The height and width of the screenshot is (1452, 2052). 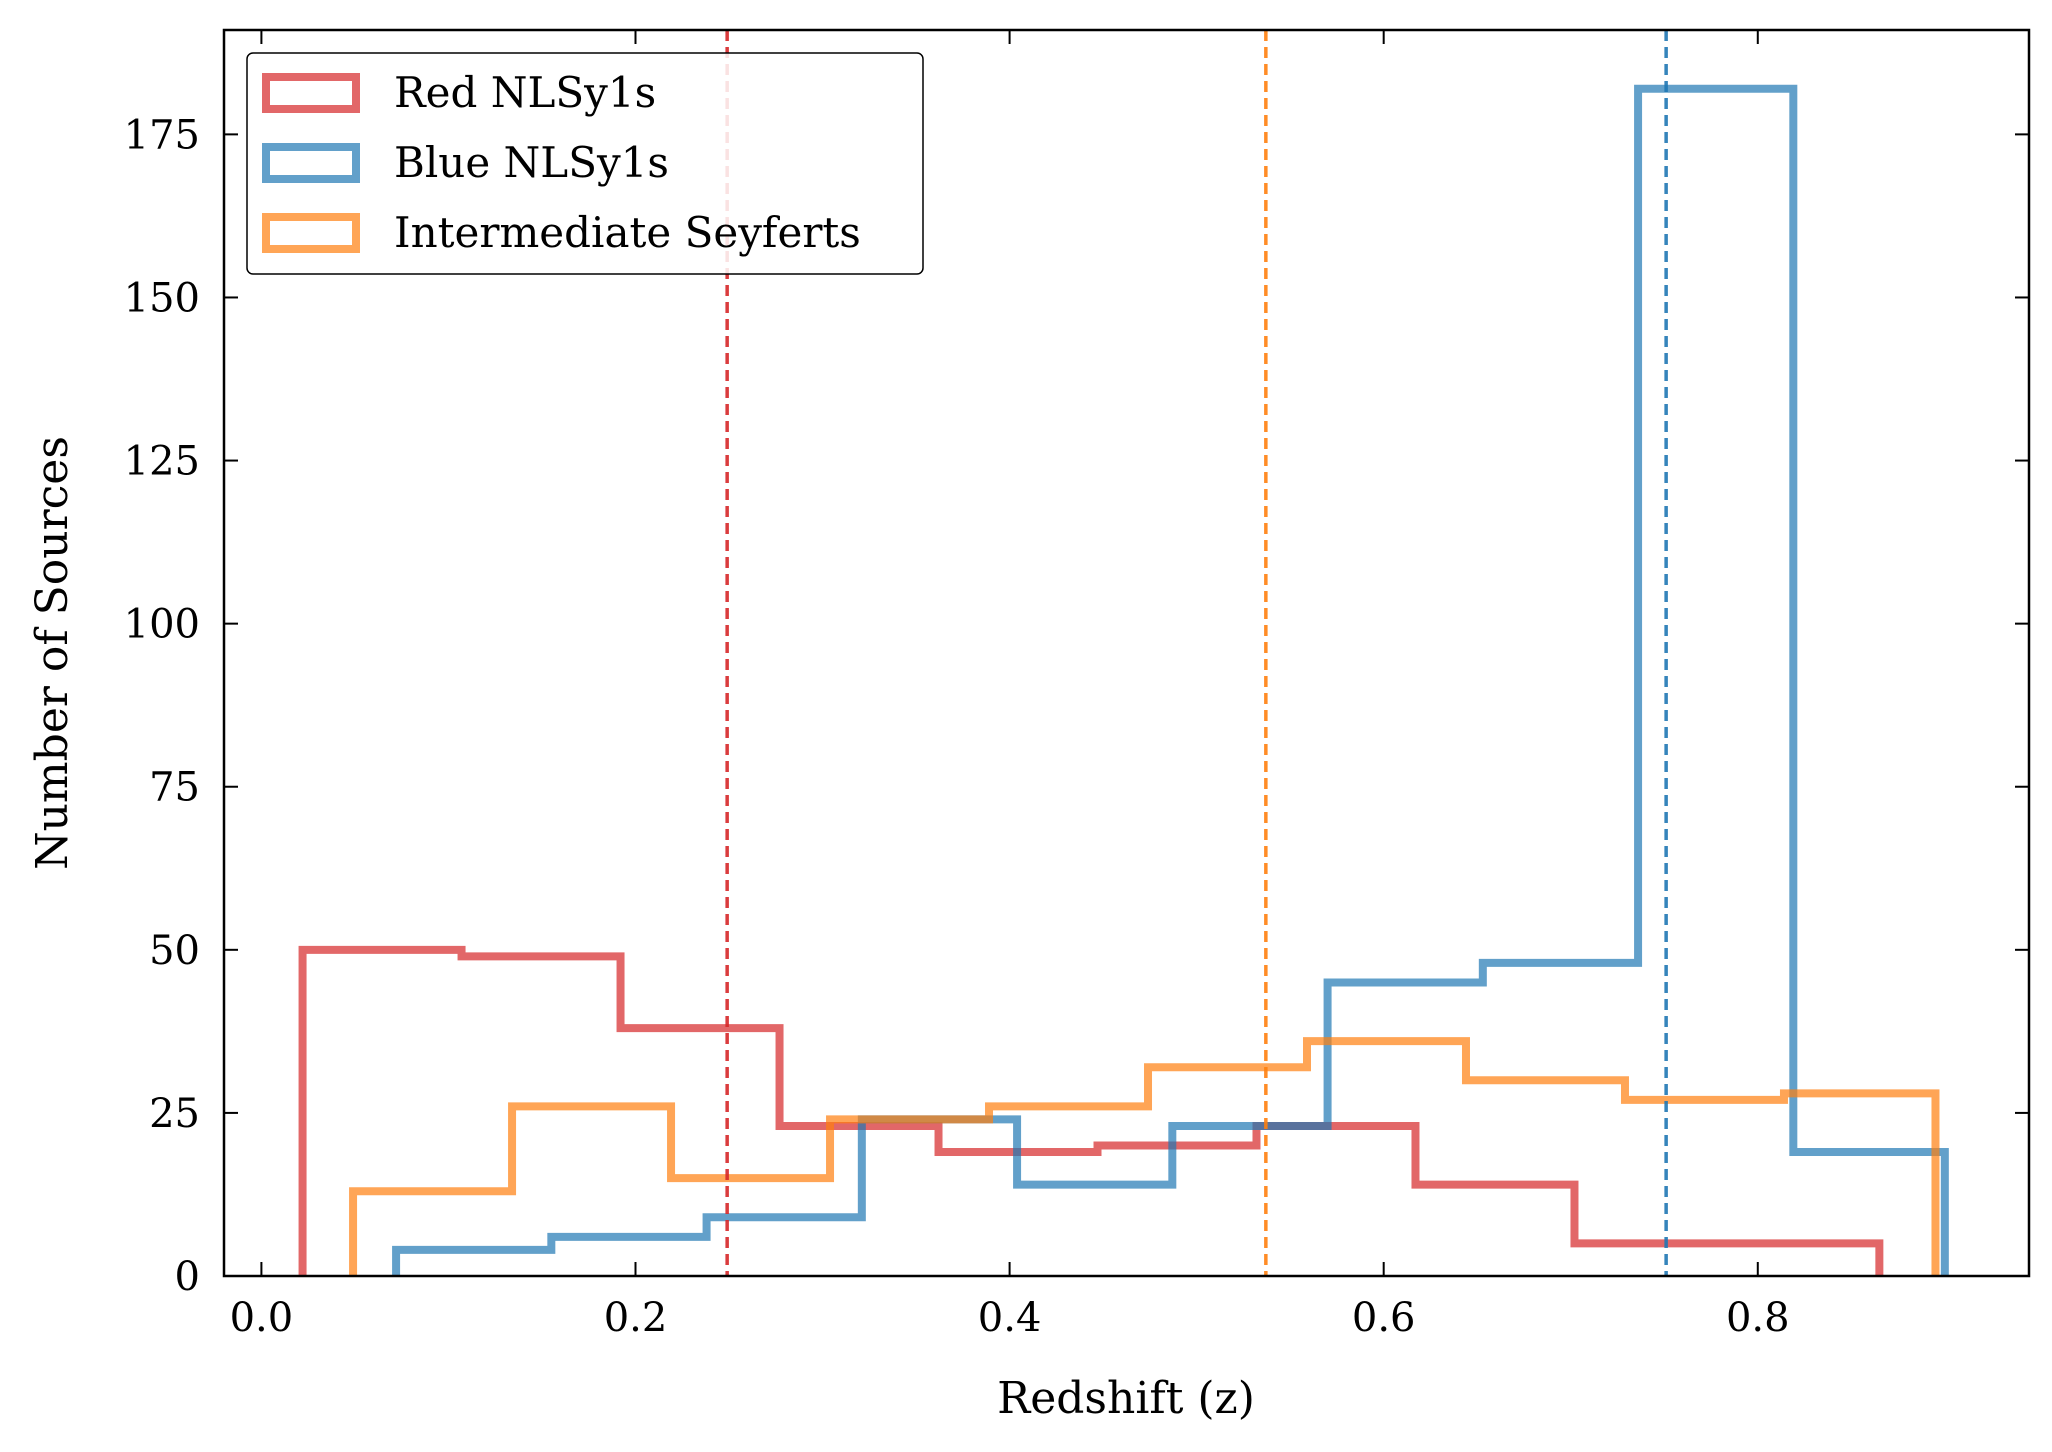 I want to click on y-tick-label: 25, so click(x=174, y=1114).